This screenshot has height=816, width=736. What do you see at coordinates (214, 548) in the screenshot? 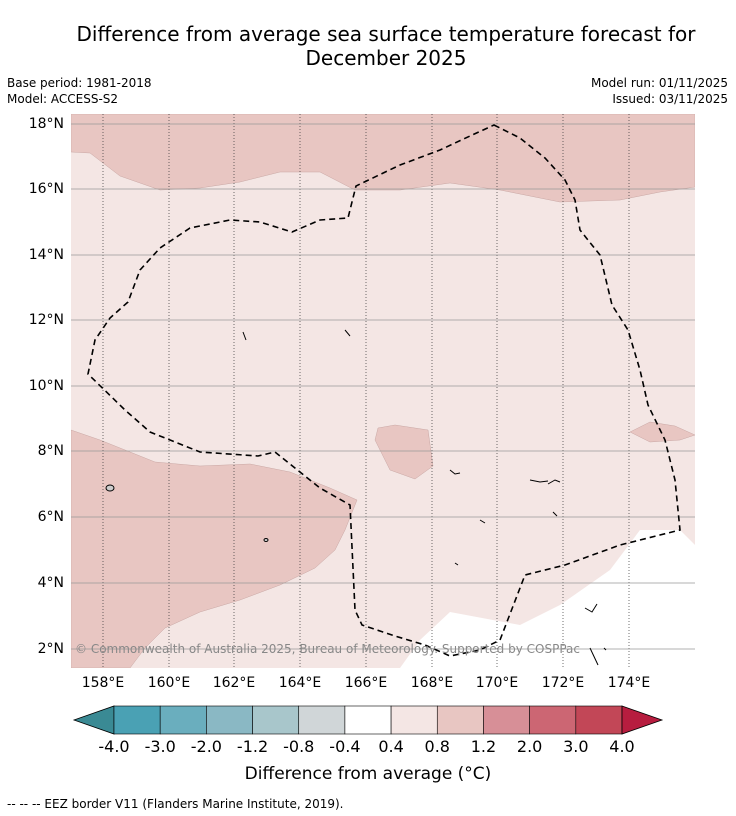
I see `warm-region-west` at bounding box center [214, 548].